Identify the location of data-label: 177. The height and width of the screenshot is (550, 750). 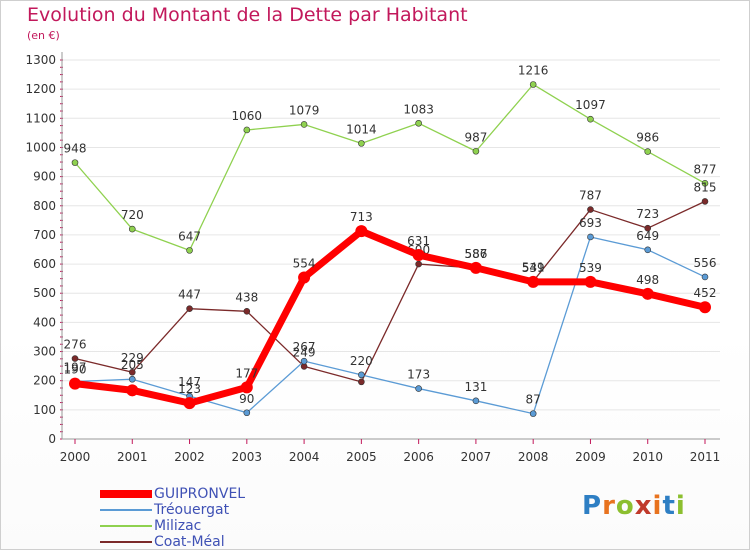
(246, 373).